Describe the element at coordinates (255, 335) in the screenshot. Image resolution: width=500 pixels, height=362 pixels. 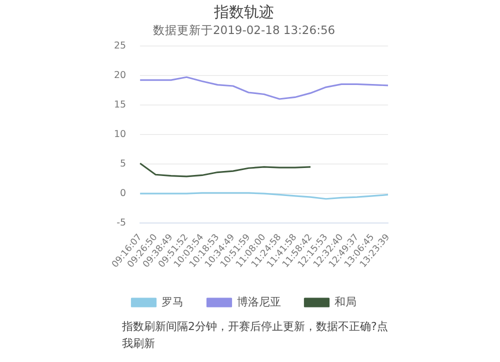
I see `text: 指数刷新间隔2分钟，开赛后停止更新，数据不正确?点我刷新` at that location.